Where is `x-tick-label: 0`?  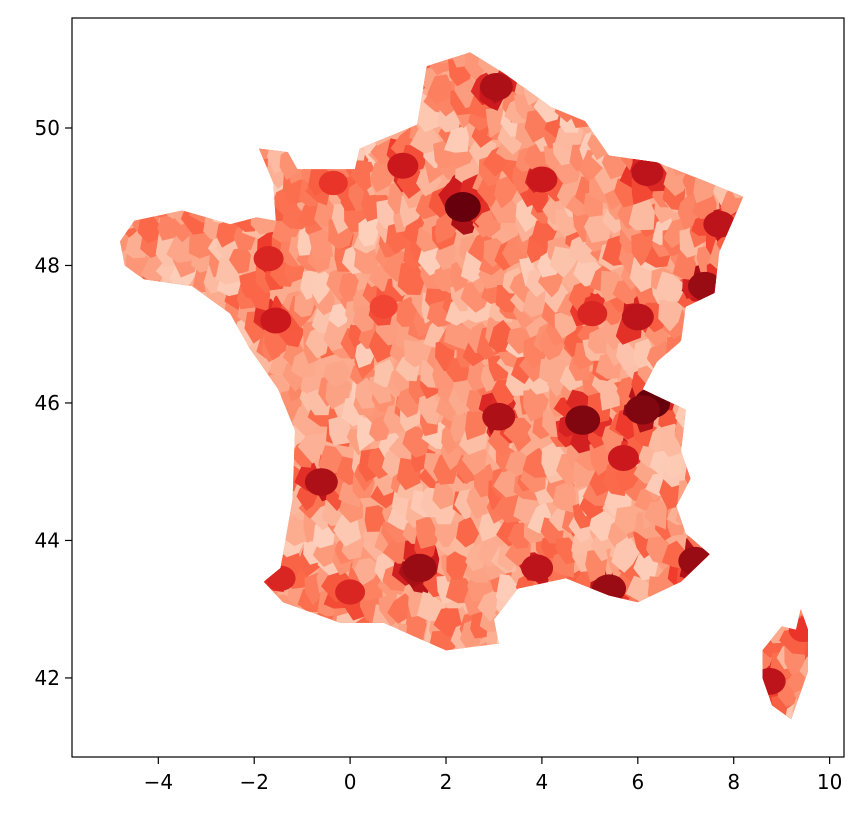 x-tick-label: 0 is located at coordinates (350, 782).